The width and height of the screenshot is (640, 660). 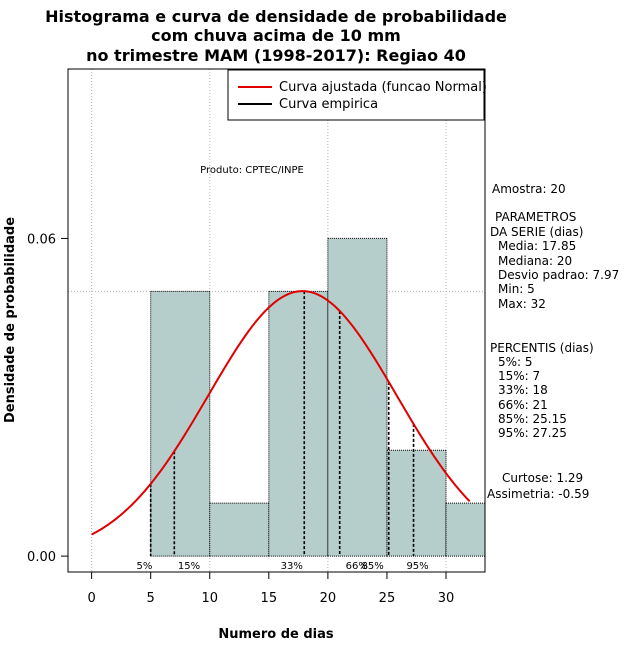 I want to click on param-sd: Desvio padrao: 7.97, so click(x=558, y=275).